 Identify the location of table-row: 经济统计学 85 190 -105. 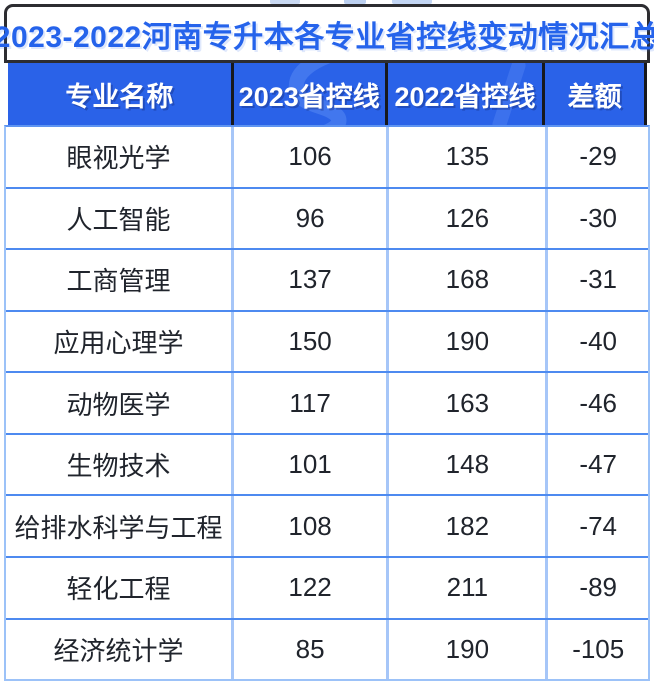
(327, 649).